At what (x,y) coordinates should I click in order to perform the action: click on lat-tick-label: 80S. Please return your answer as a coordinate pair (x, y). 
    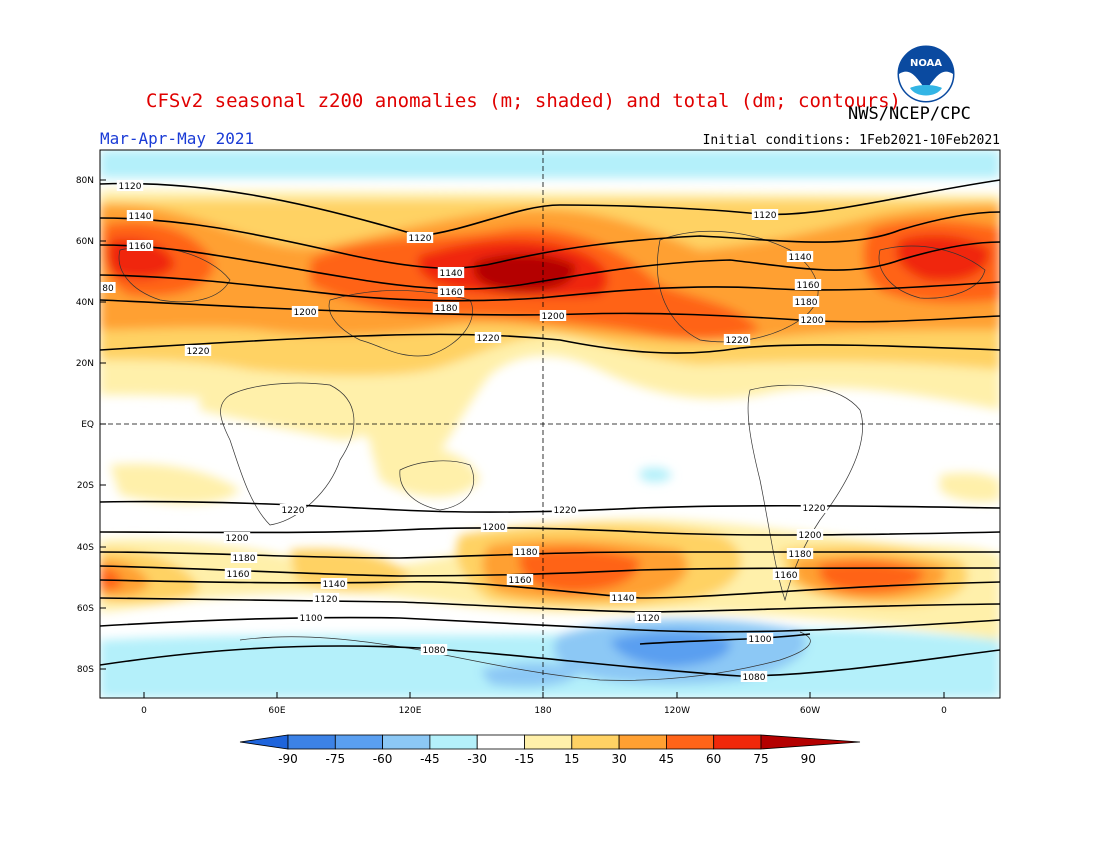
    Looking at the image, I should click on (85, 670).